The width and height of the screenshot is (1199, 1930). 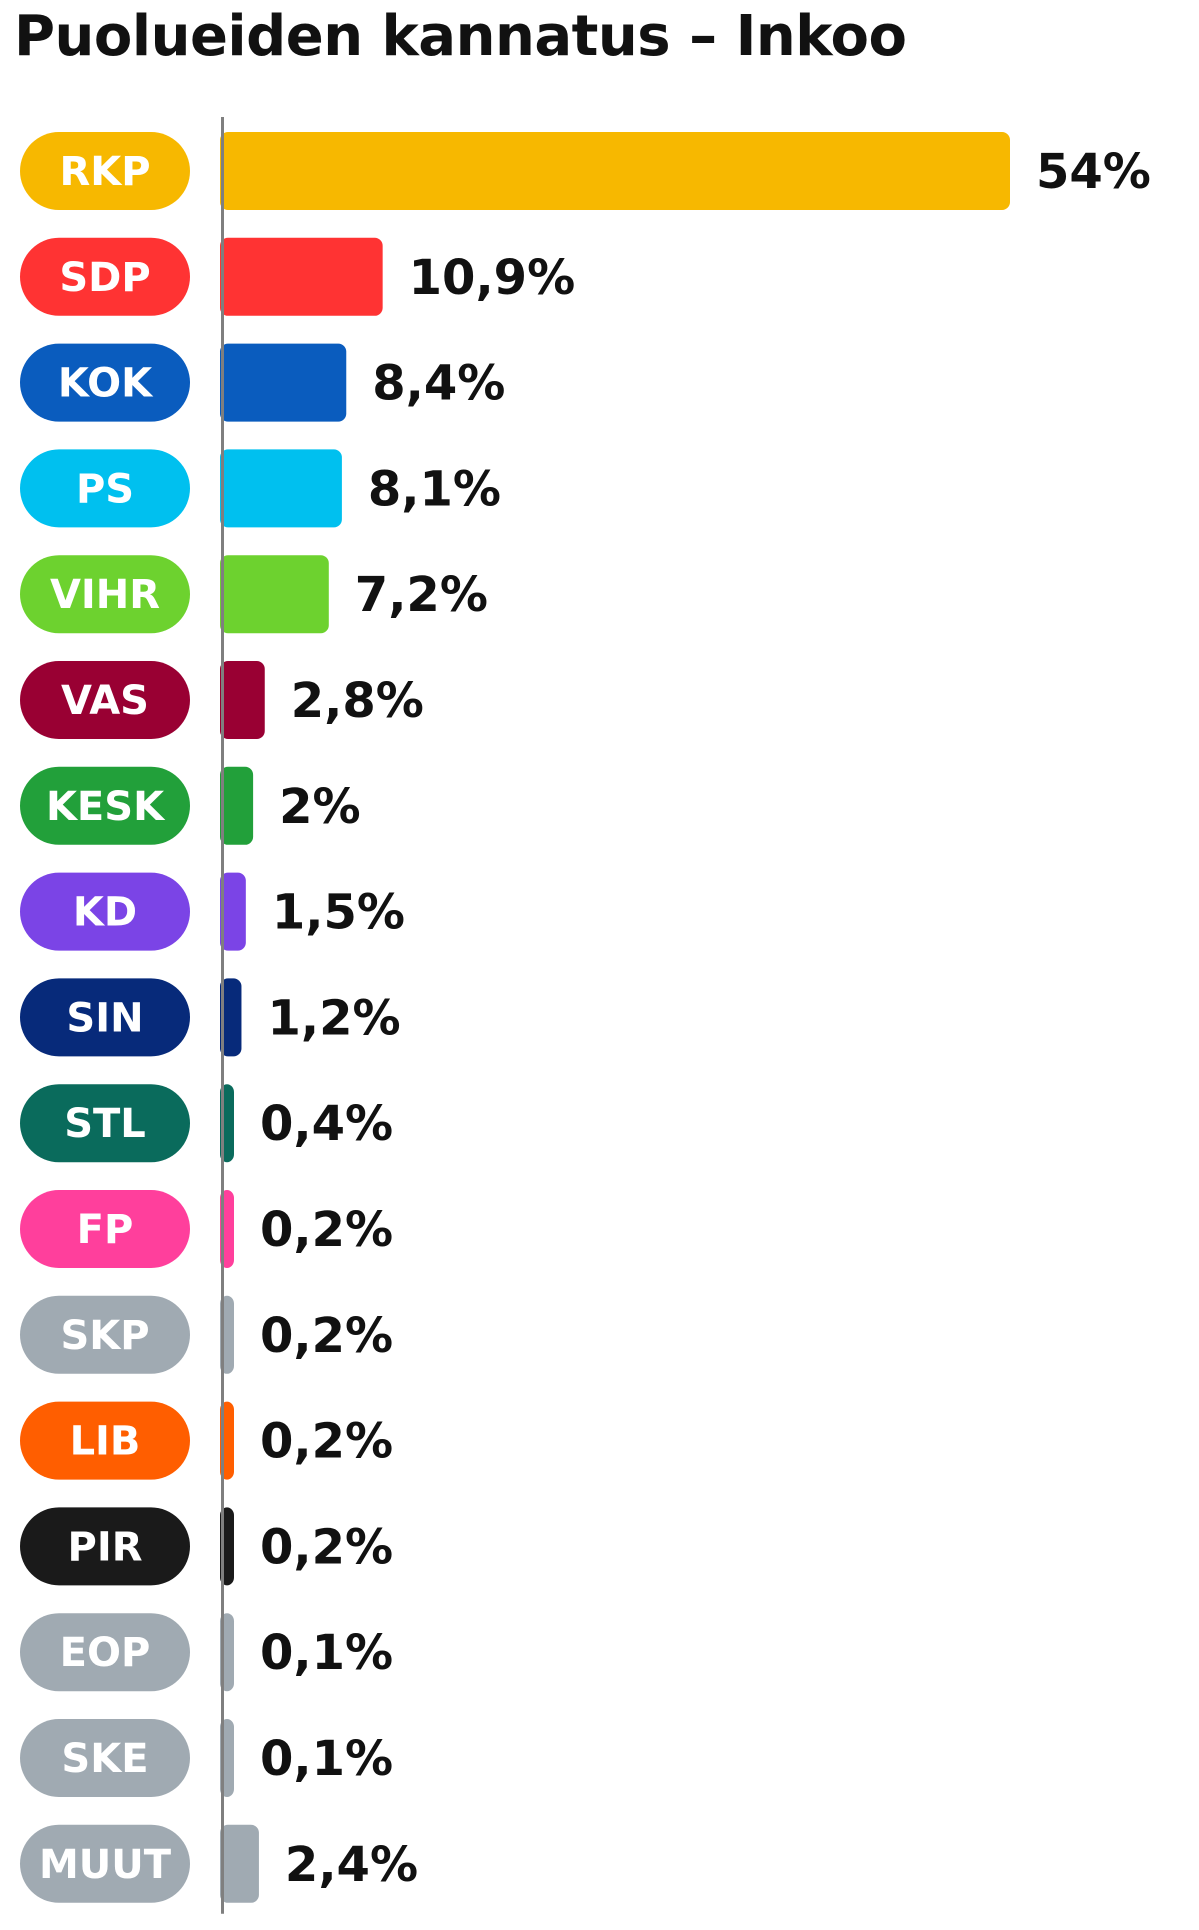 I want to click on party-label-kok: KOK, so click(x=106, y=384).